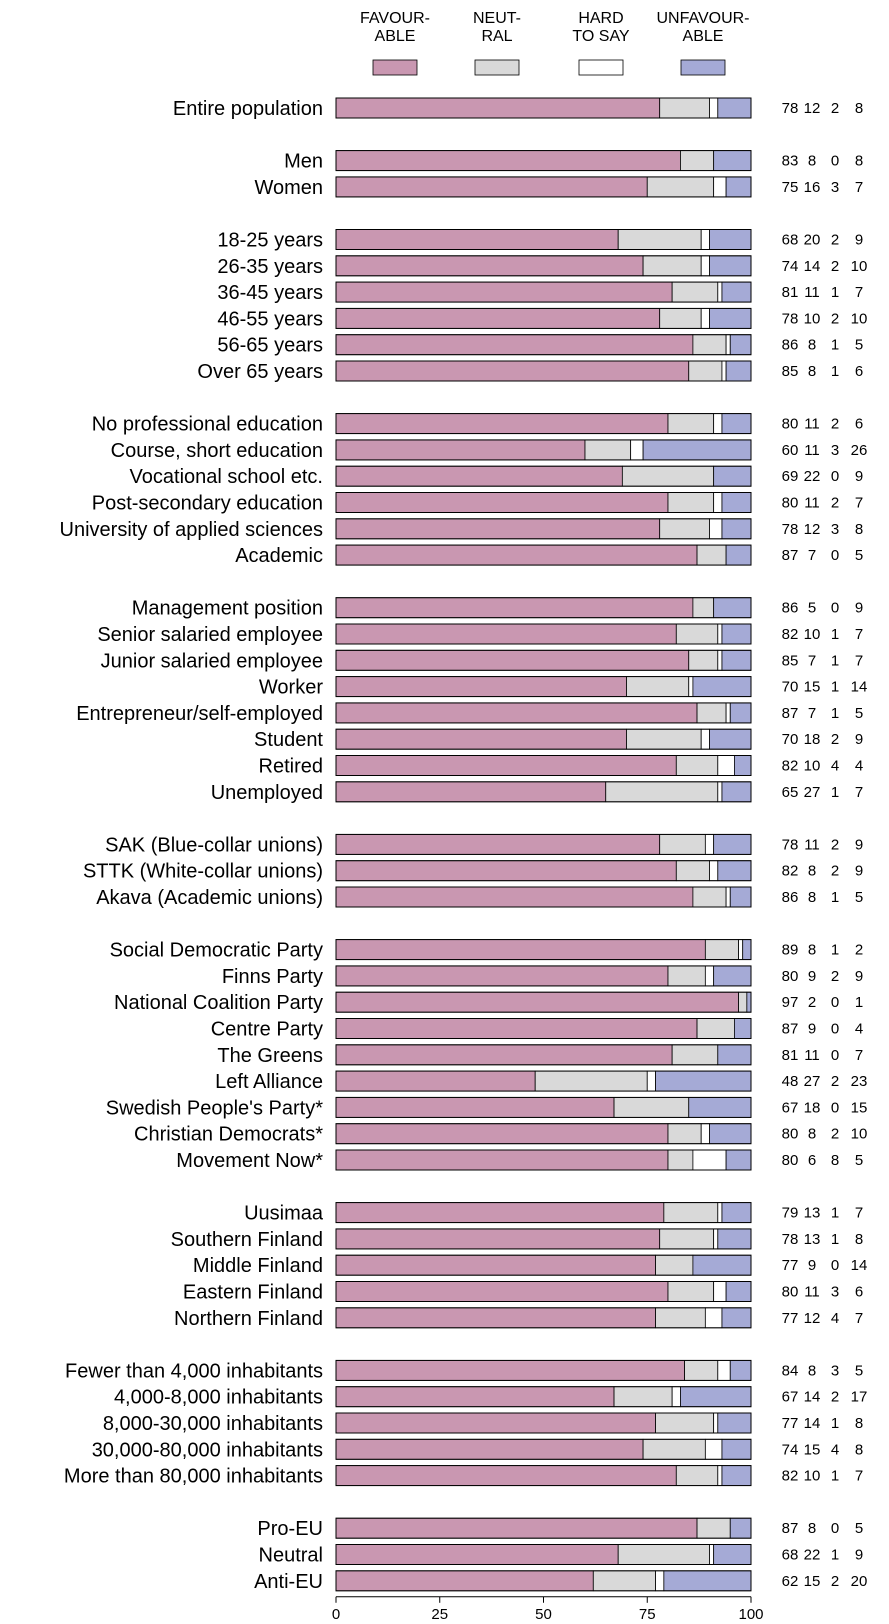 The height and width of the screenshot is (1624, 889). Describe the element at coordinates (812, 1134) in the screenshot. I see `value-label-neu: 8` at that location.